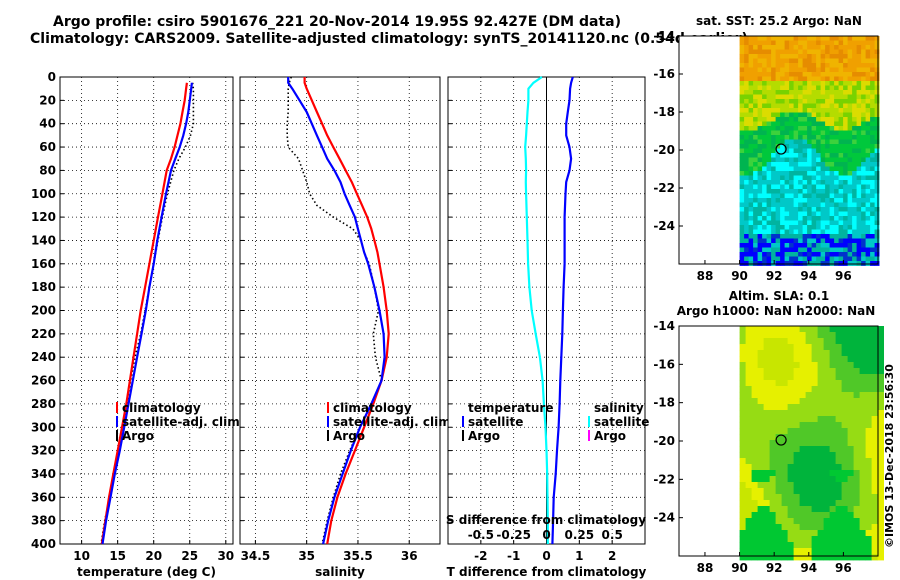  Describe the element at coordinates (43, 497) in the screenshot. I see `y-tick-label: 360` at that location.